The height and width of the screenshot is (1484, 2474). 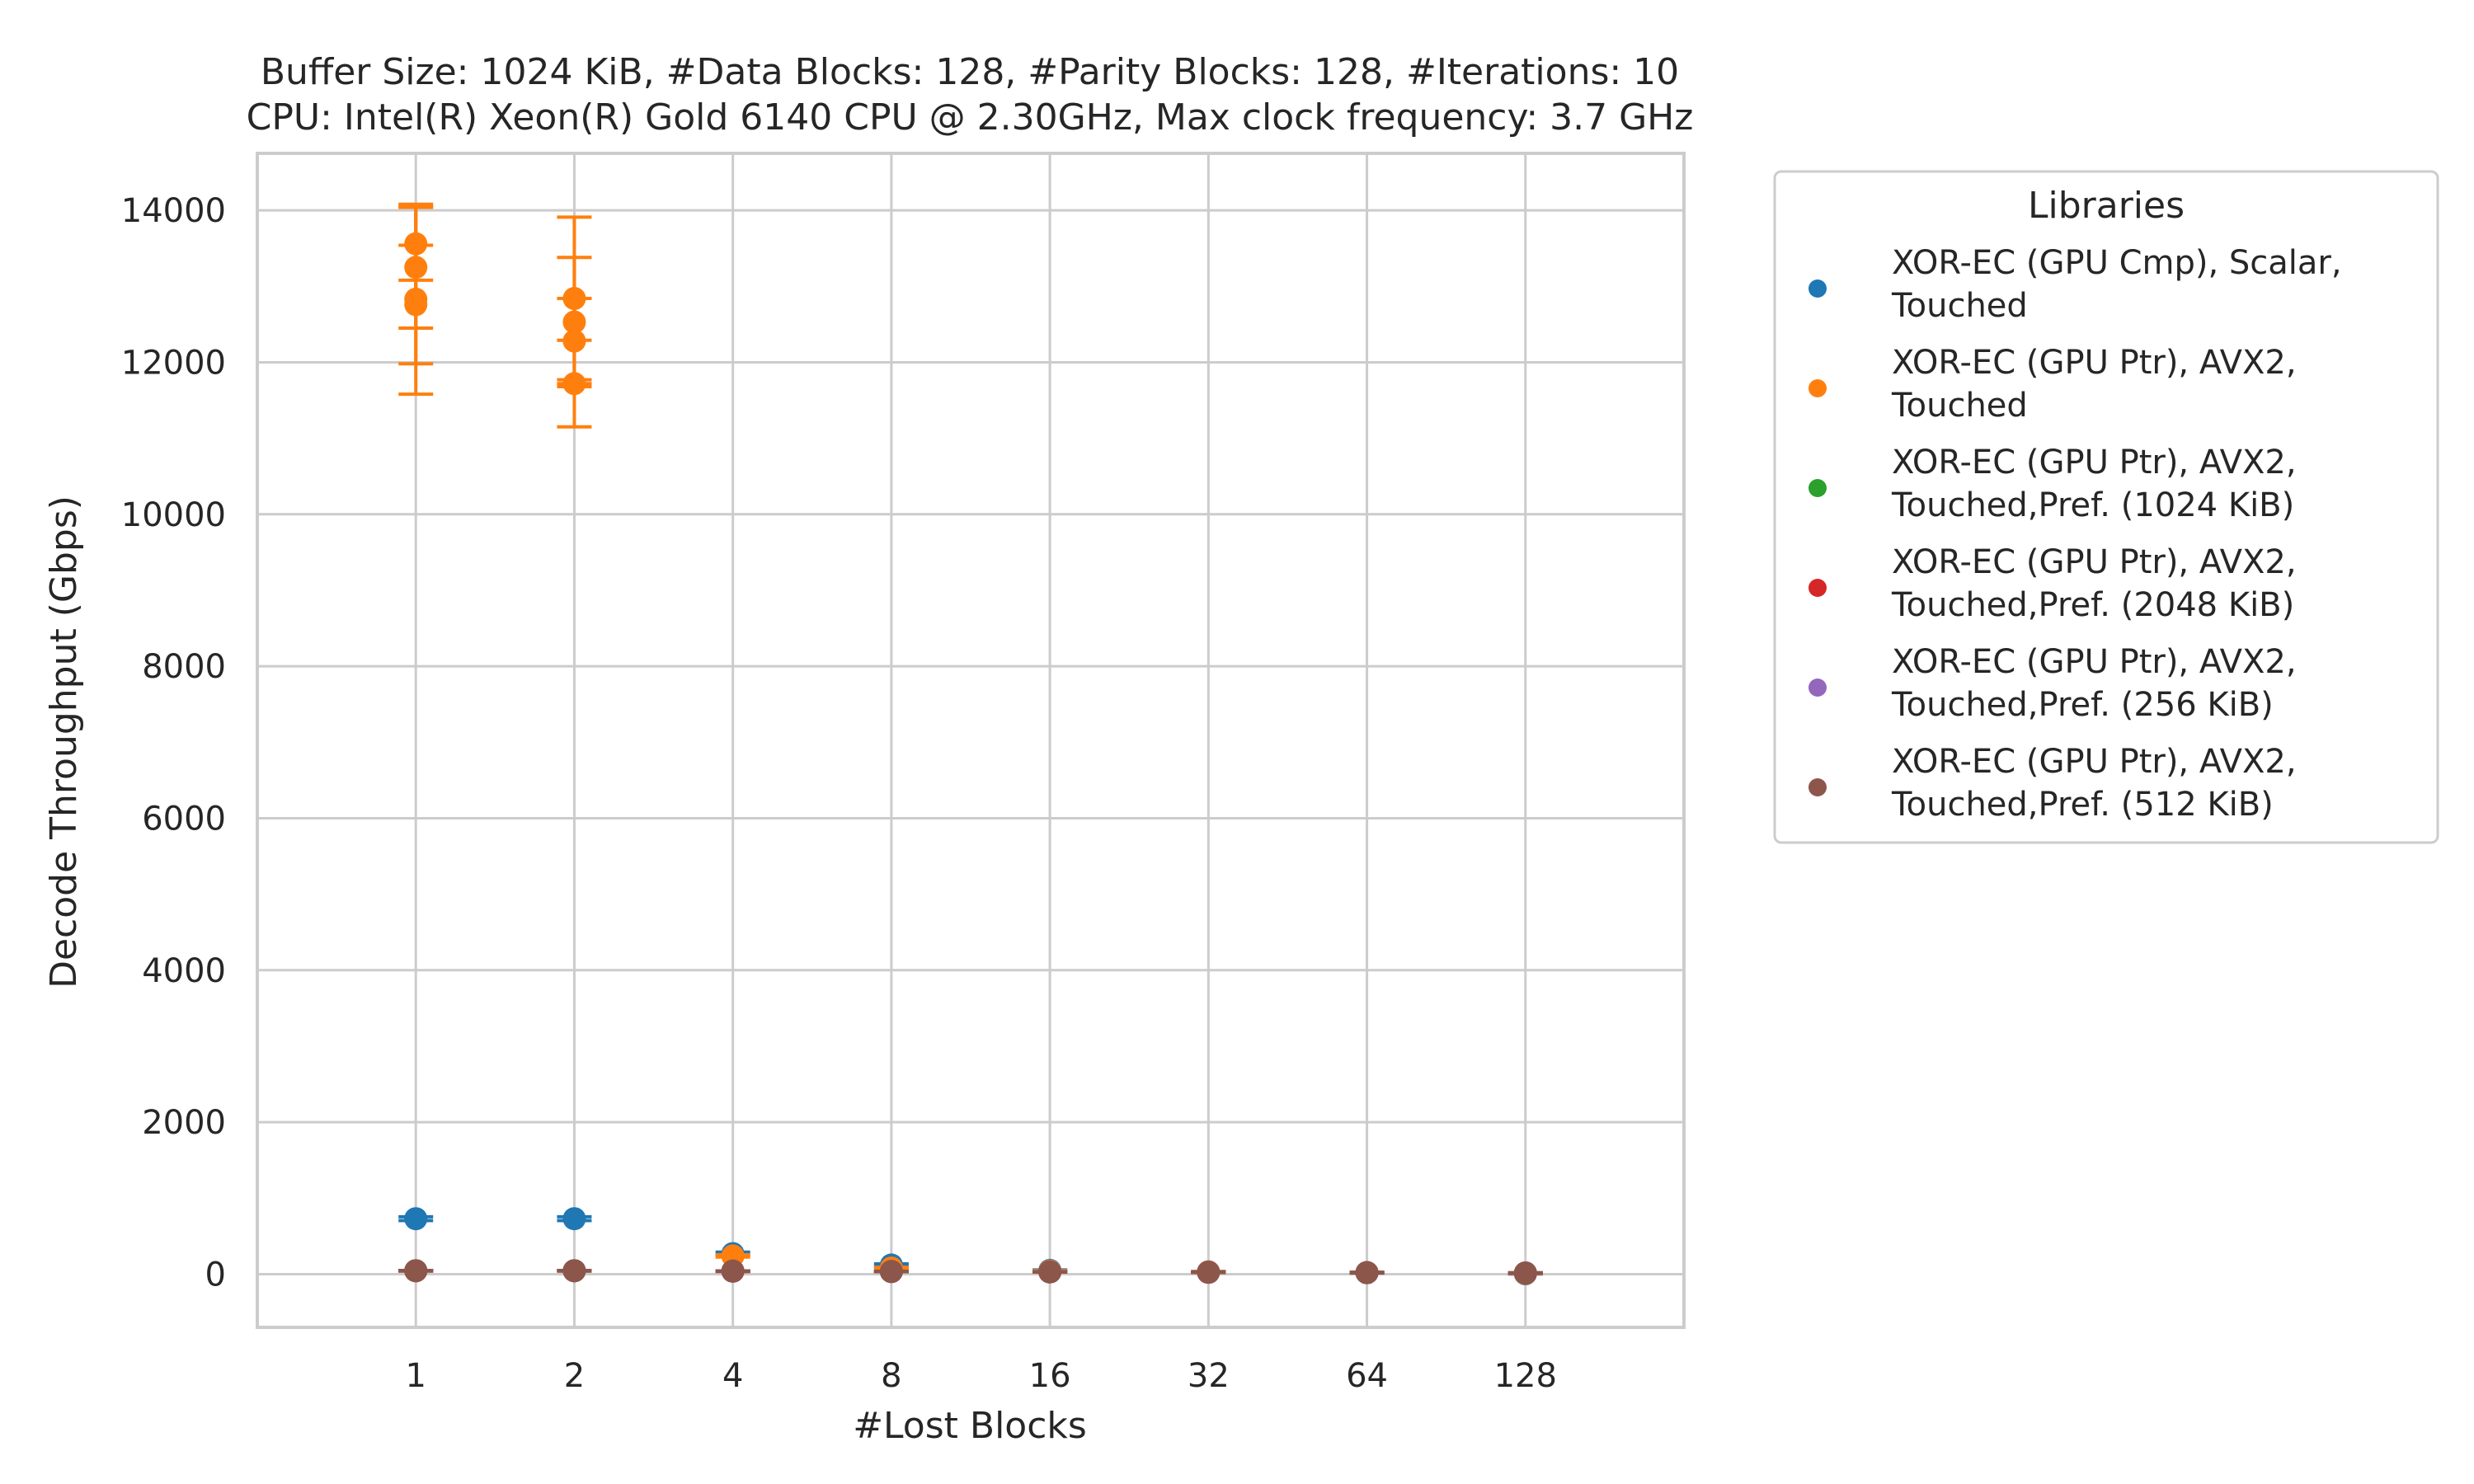 I want to click on y-tick-label: 10000, so click(x=173, y=515).